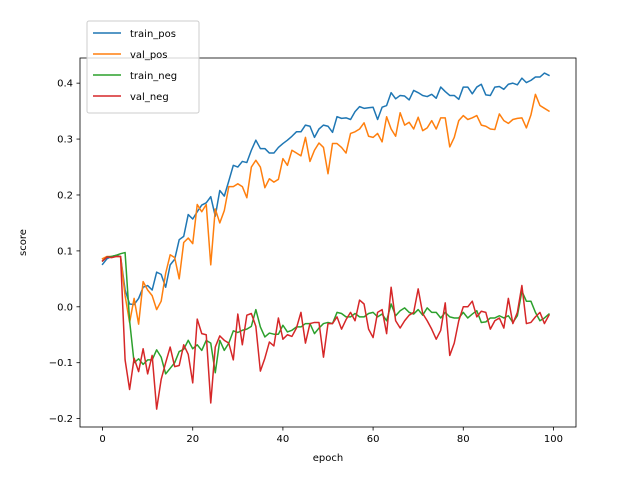 This screenshot has height=480, width=640. What do you see at coordinates (192, 439) in the screenshot?
I see `x-tick-label: 20` at bounding box center [192, 439].